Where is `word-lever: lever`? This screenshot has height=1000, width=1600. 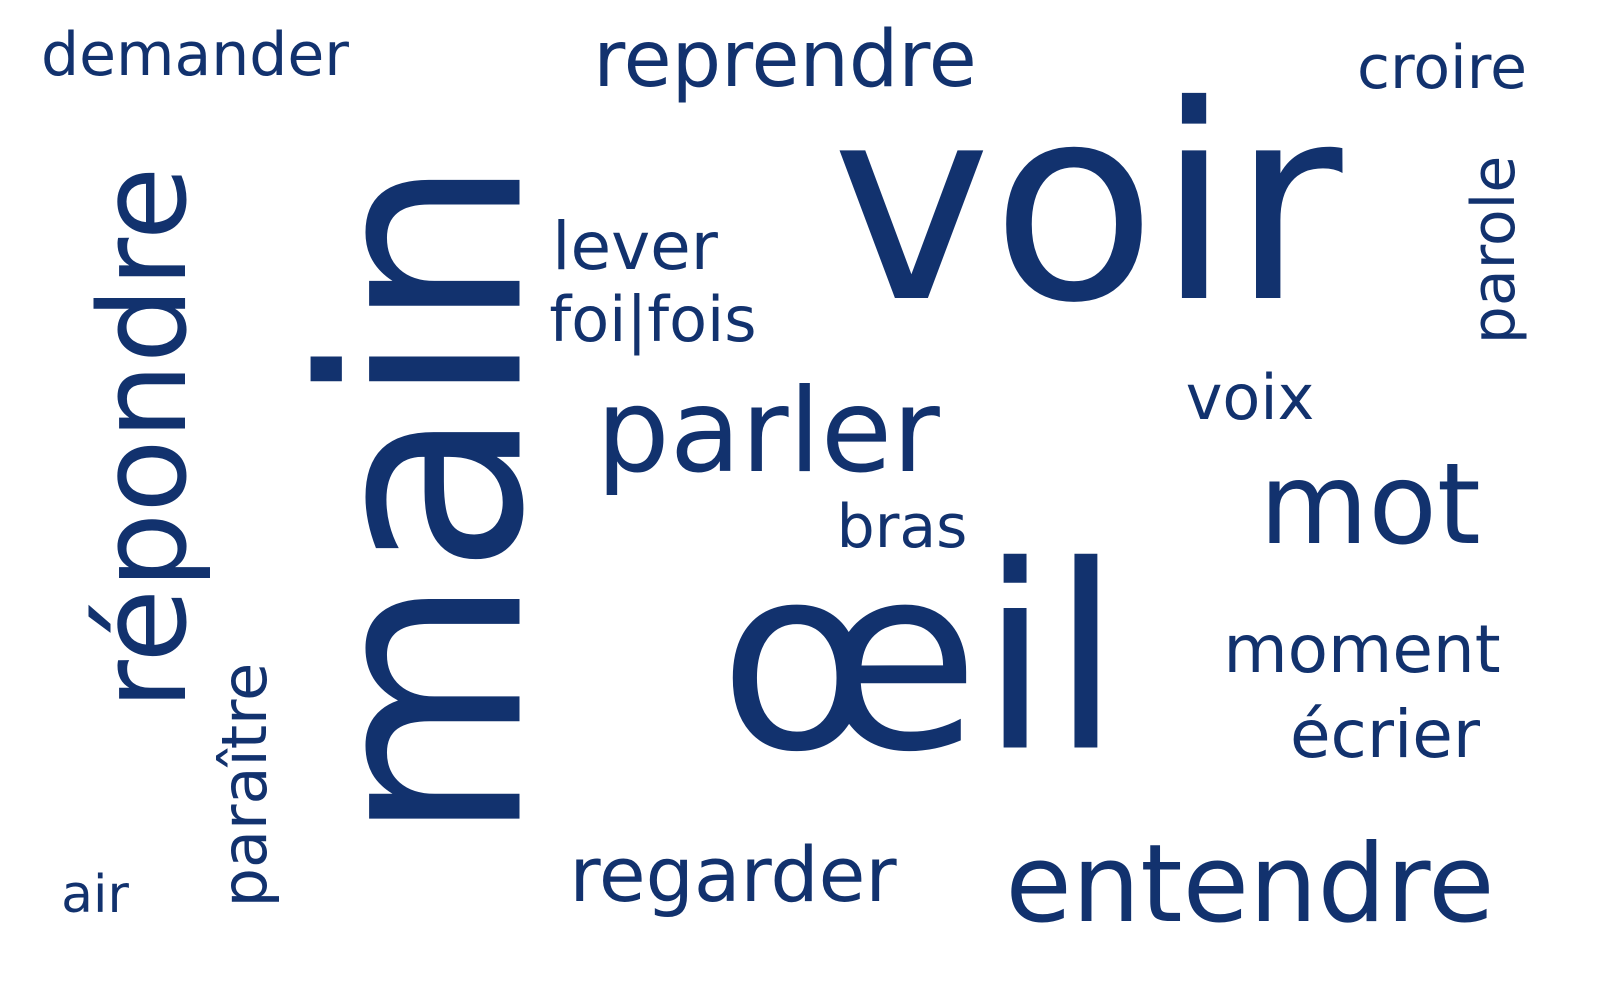
word-lever: lever is located at coordinates (635, 246).